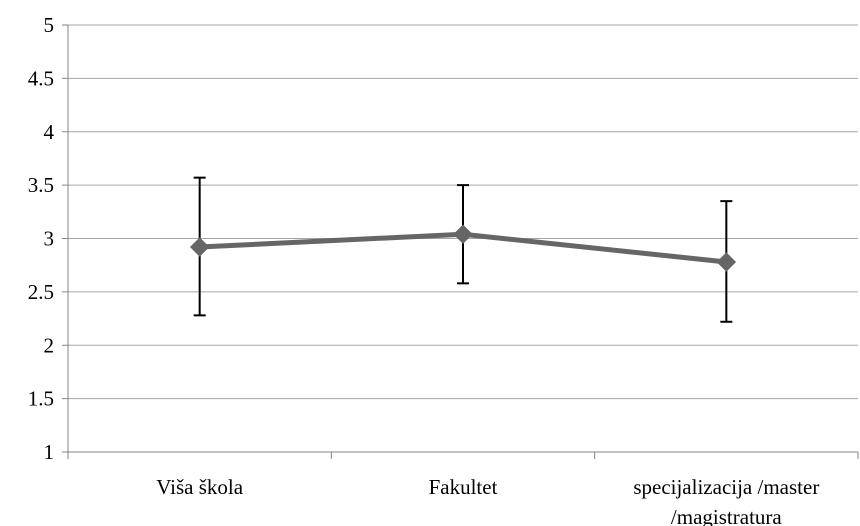  I want to click on y-tick-label: 3, so click(49, 239).